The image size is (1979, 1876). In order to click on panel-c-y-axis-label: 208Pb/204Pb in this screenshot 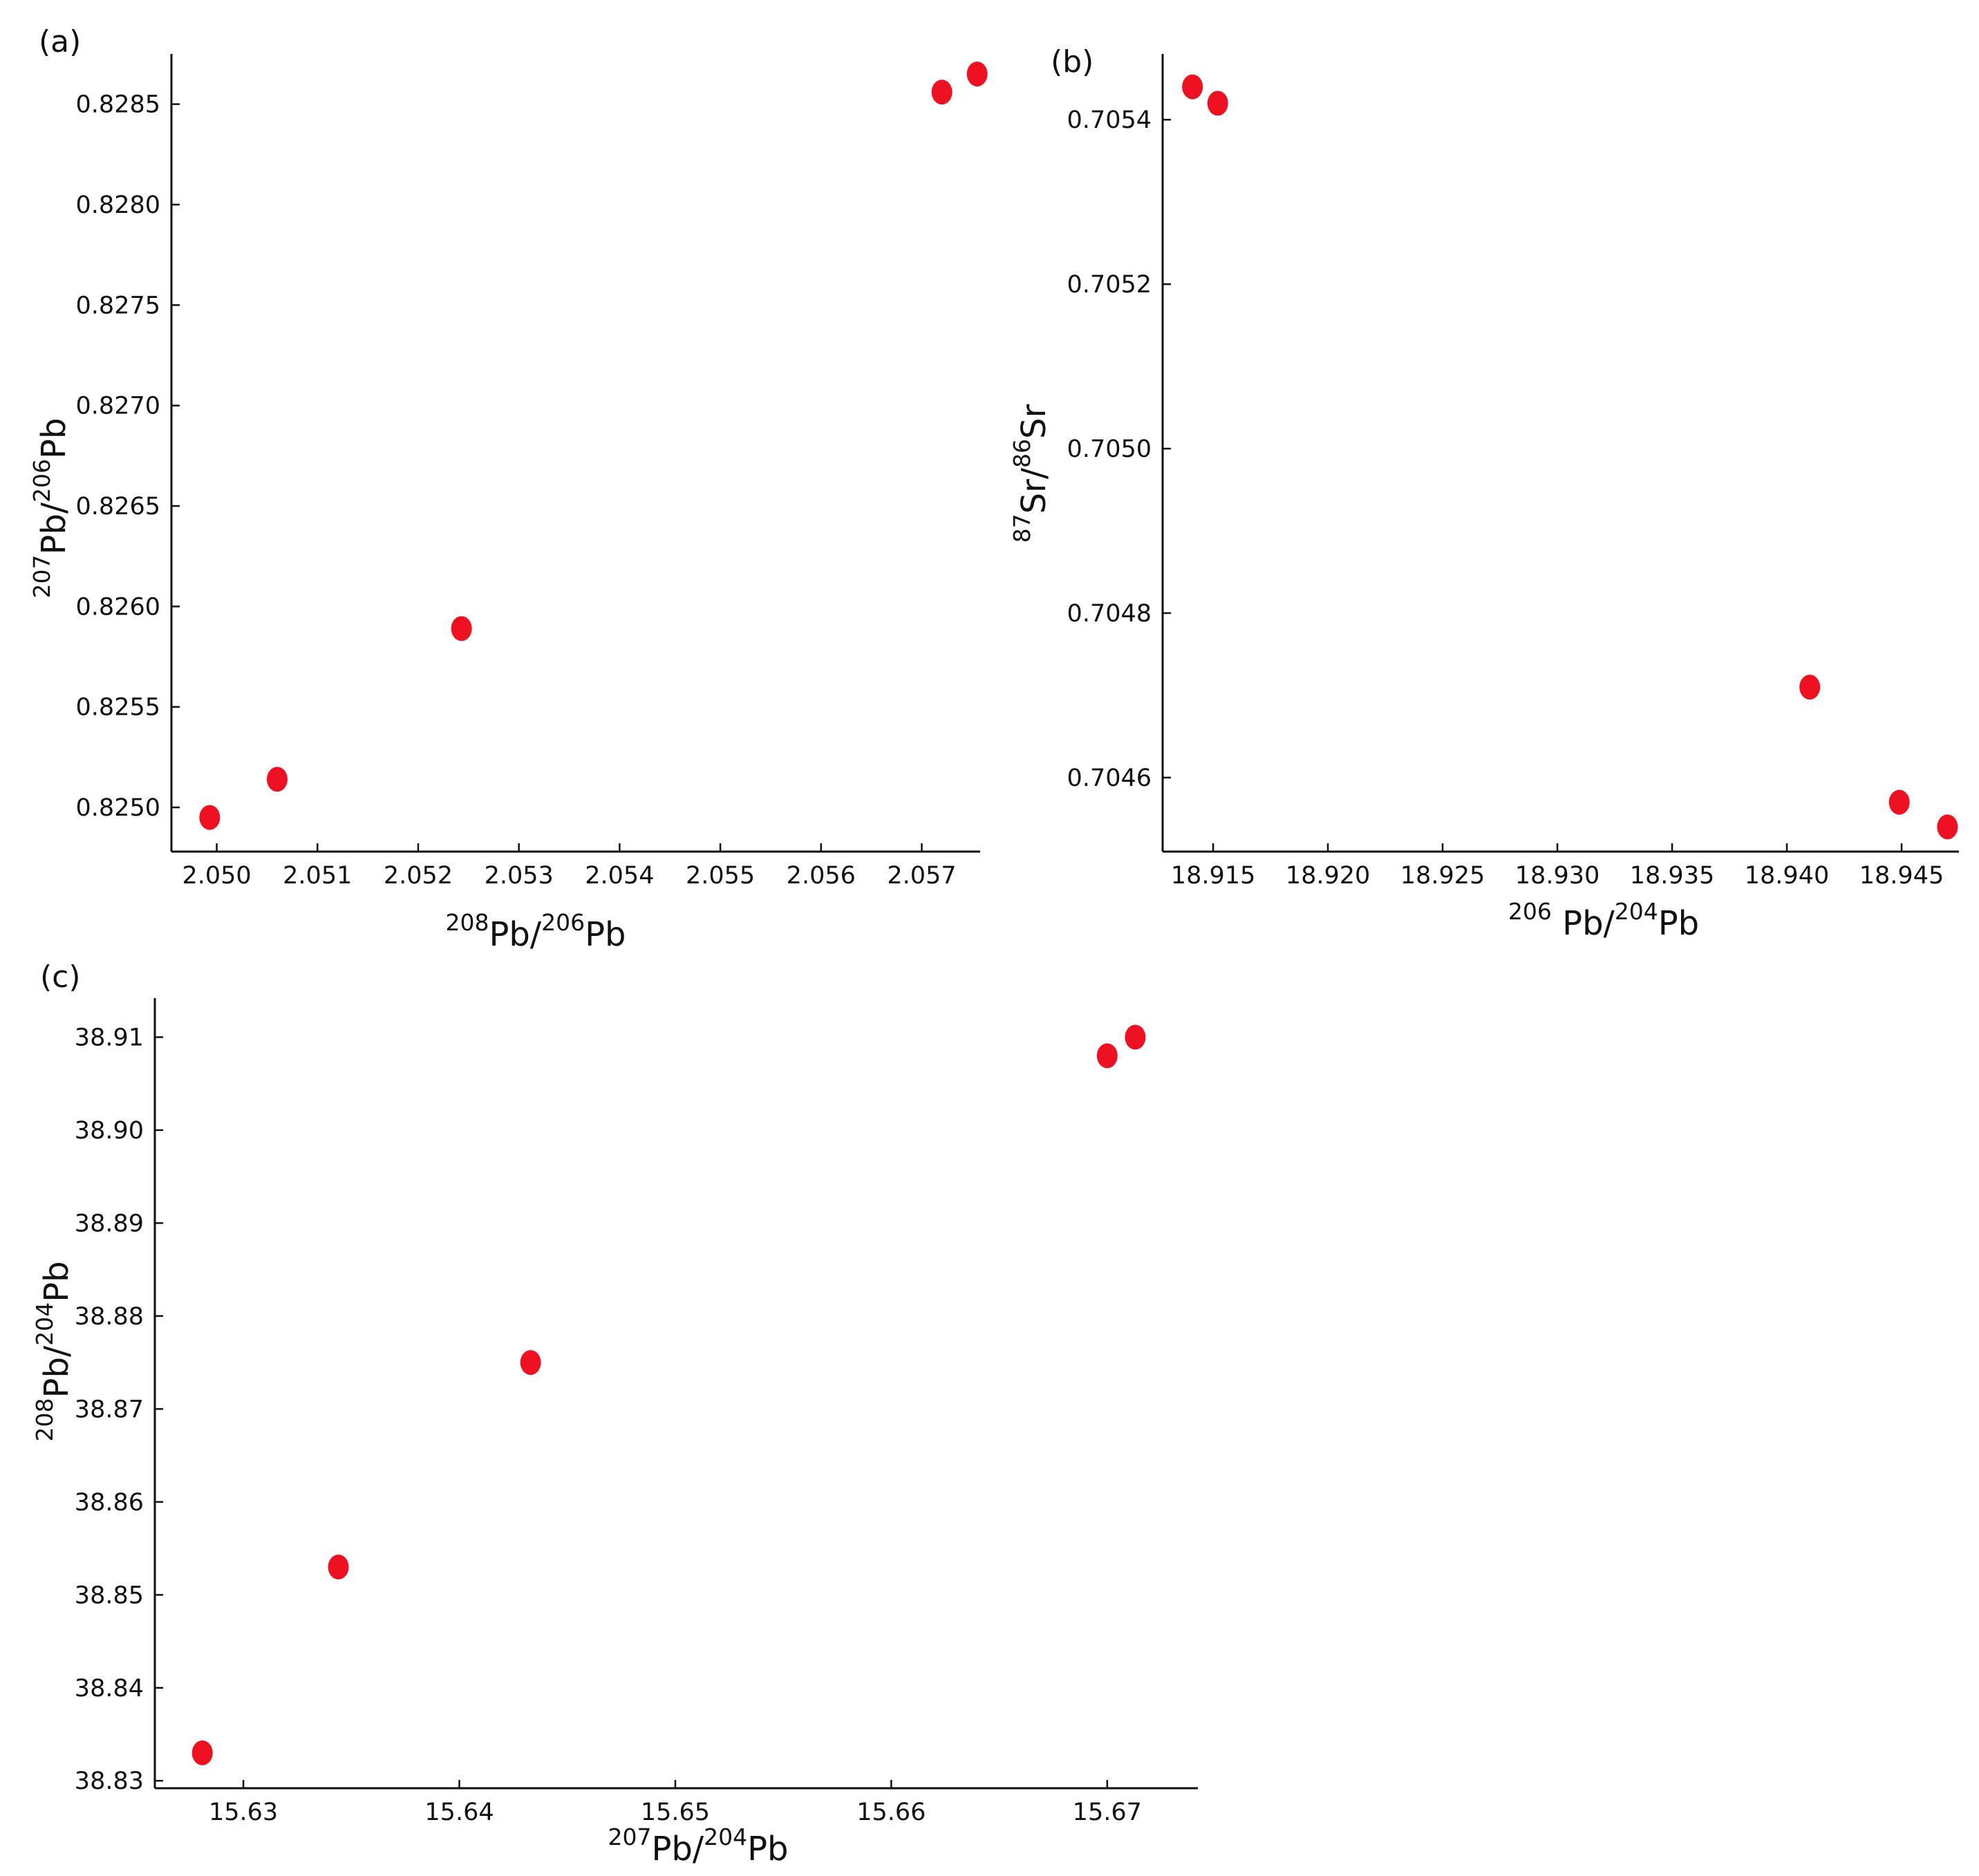, I will do `click(53, 1351)`.